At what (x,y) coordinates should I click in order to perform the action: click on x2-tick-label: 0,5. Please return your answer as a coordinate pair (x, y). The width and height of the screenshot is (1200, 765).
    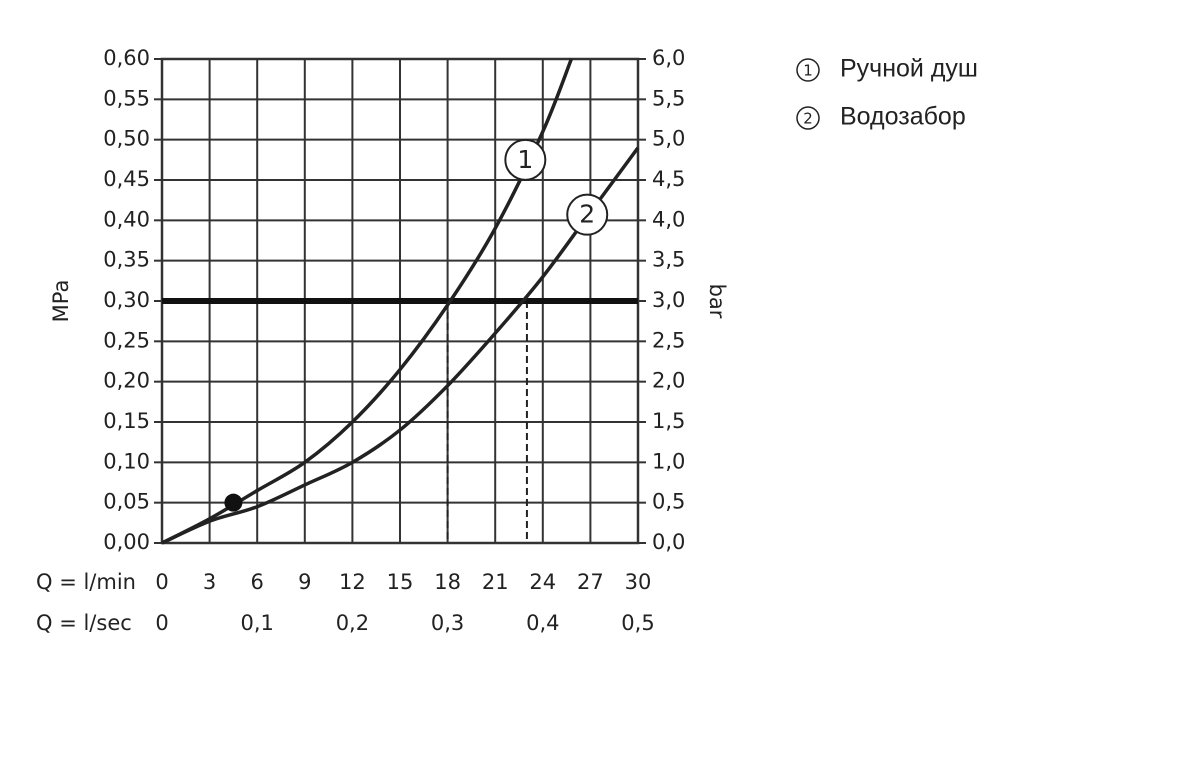
    Looking at the image, I should click on (637, 623).